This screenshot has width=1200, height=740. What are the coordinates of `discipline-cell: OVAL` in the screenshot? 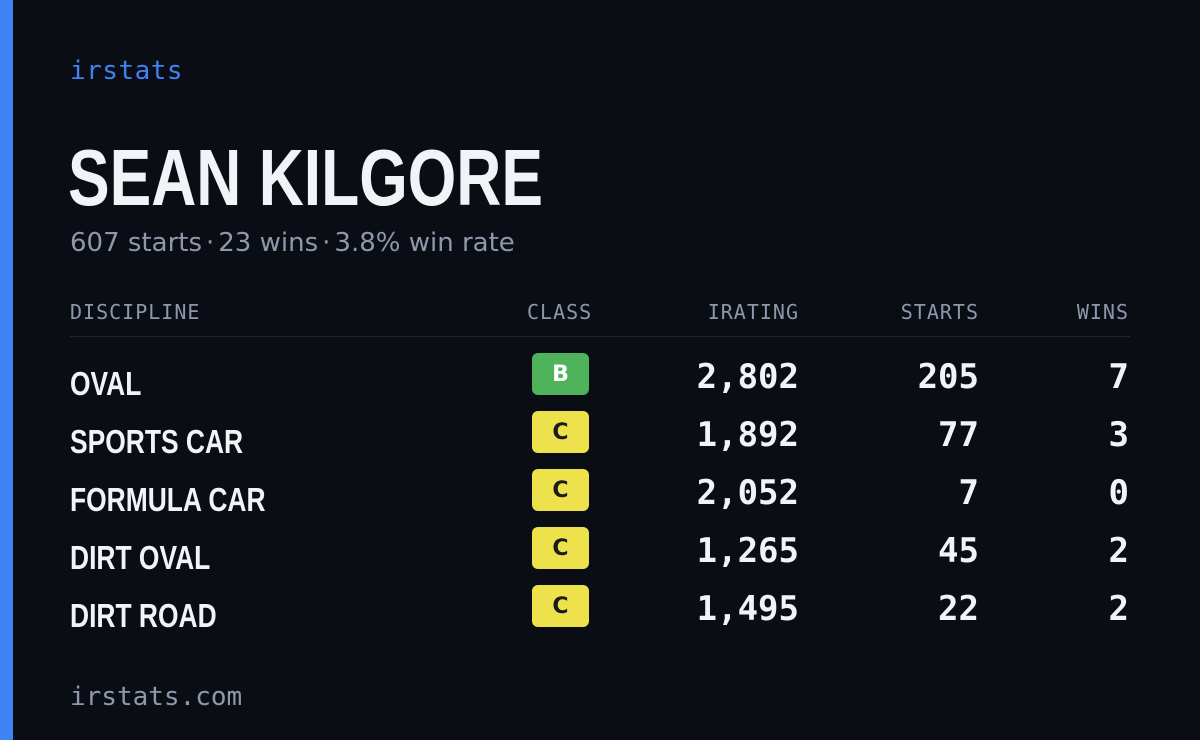 It's located at (106, 383).